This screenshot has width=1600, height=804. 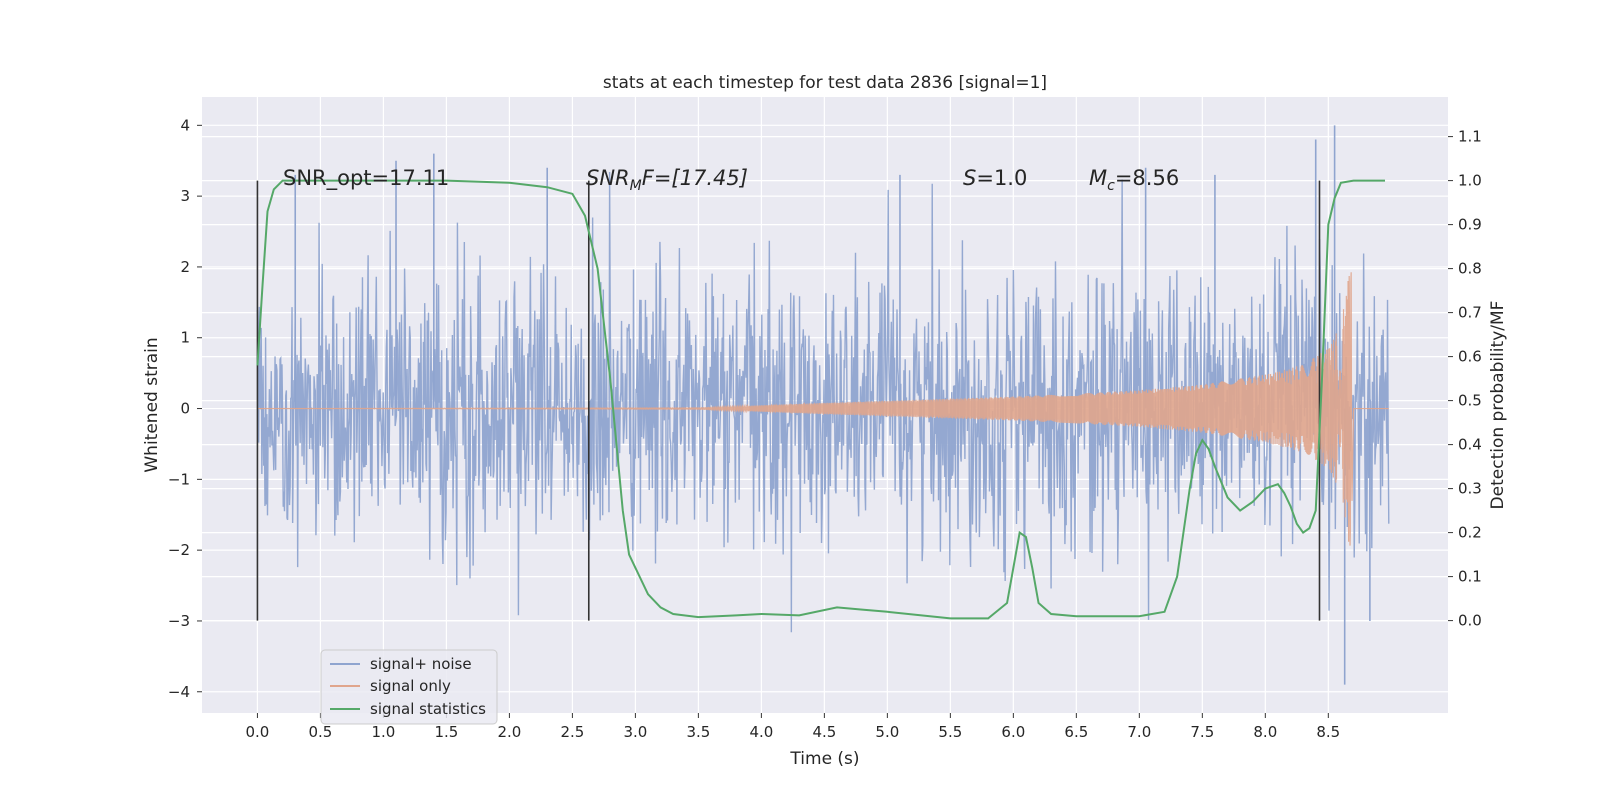 What do you see at coordinates (1134, 180) in the screenshot?
I see `annotation-mc: Mc=8.56` at bounding box center [1134, 180].